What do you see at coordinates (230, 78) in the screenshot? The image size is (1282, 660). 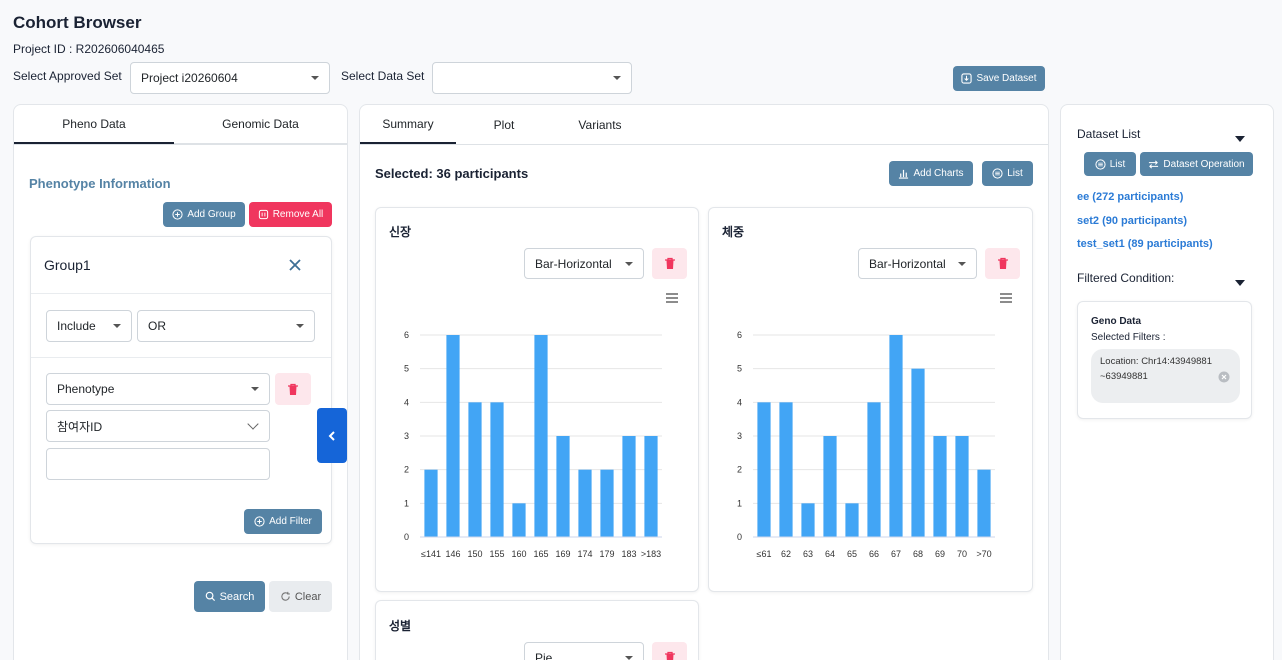 I see `approved-set-select: Project i20260604` at bounding box center [230, 78].